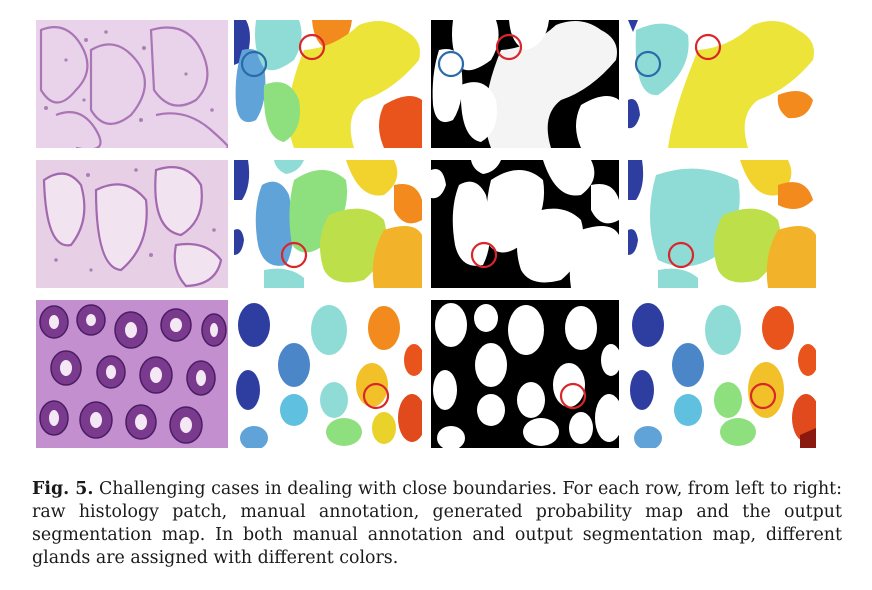 Image resolution: width=872 pixels, height=590 pixels. Describe the element at coordinates (722, 374) in the screenshot. I see `row3-segmentation-map` at that location.